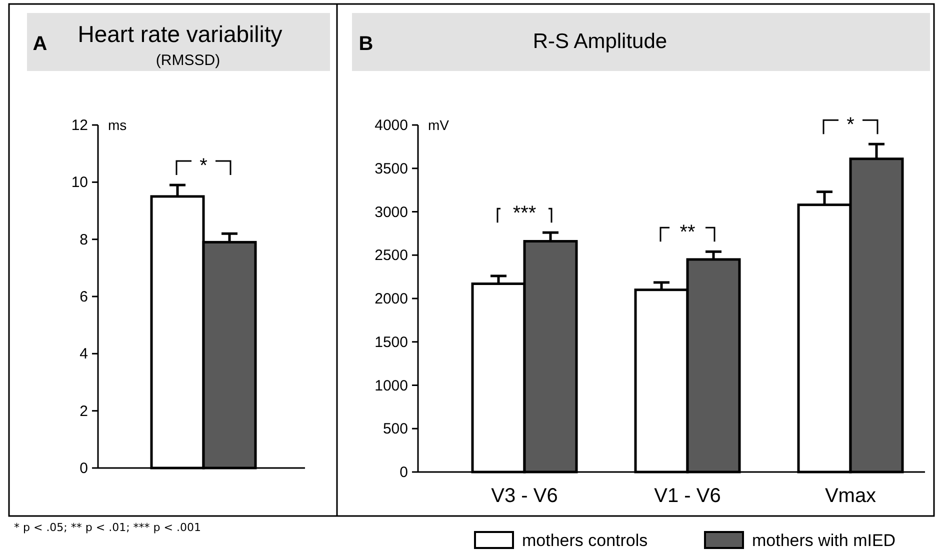 This screenshot has width=938, height=553. Describe the element at coordinates (391, 212) in the screenshot. I see `y-tick-label: 3000` at that location.